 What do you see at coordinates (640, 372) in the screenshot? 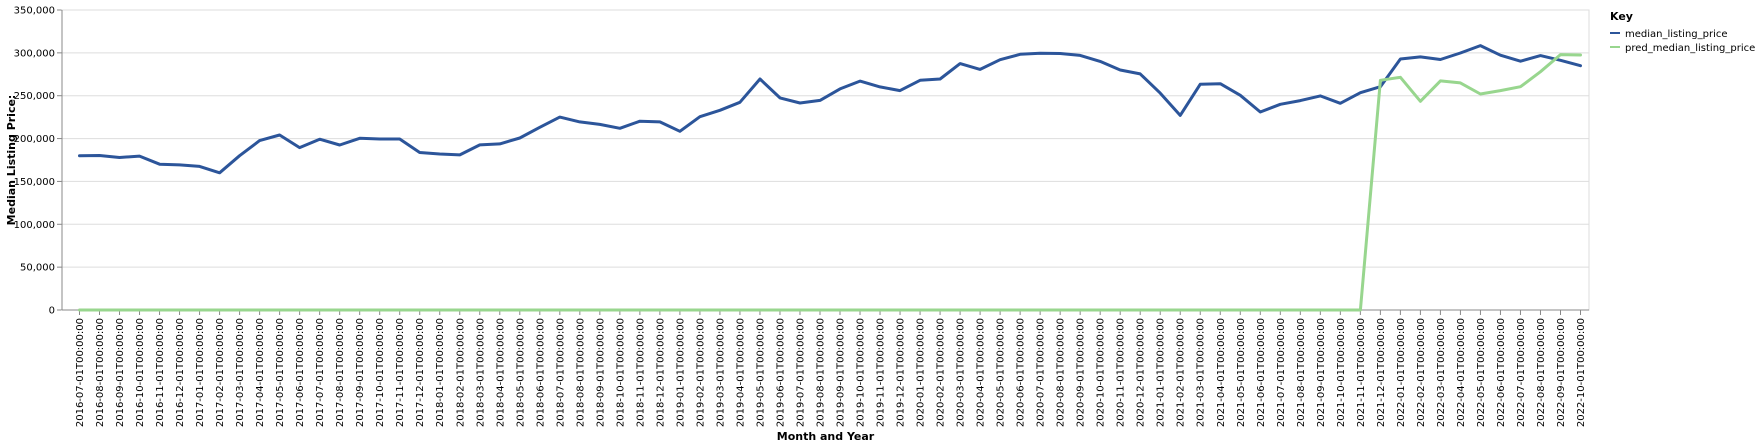
I see `x-tick-label: 2018-11-01T00:00:00` at bounding box center [640, 372].